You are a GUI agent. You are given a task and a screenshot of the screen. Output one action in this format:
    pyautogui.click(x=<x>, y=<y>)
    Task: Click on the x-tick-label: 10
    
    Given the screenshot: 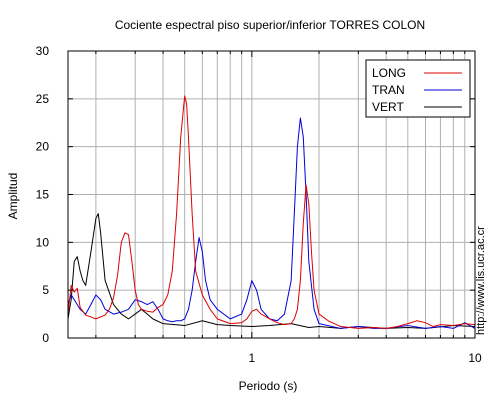 What is the action you would take?
    pyautogui.click(x=475, y=358)
    